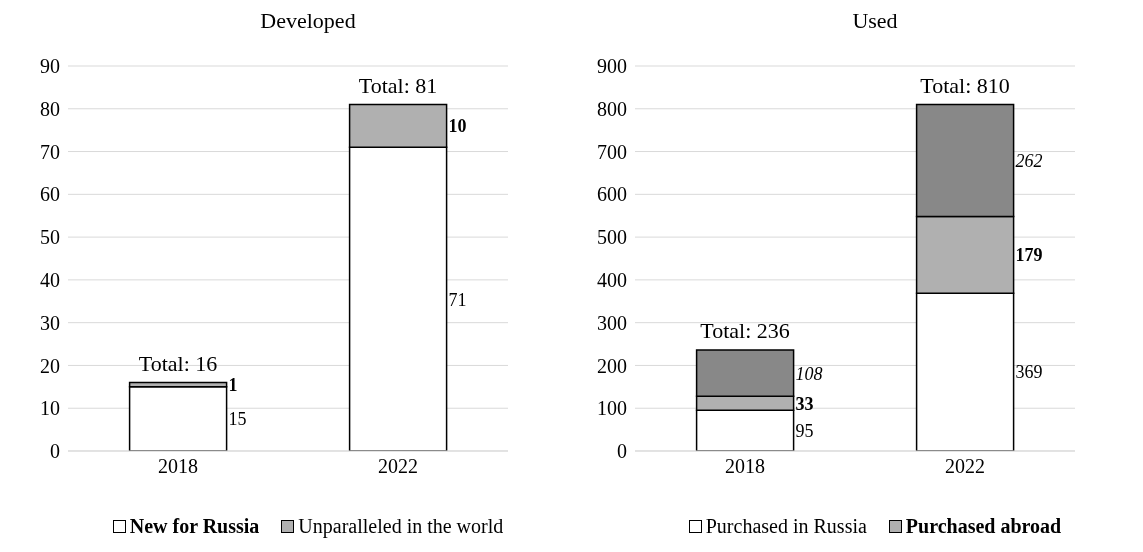  I want to click on data-label: 71, so click(457, 299).